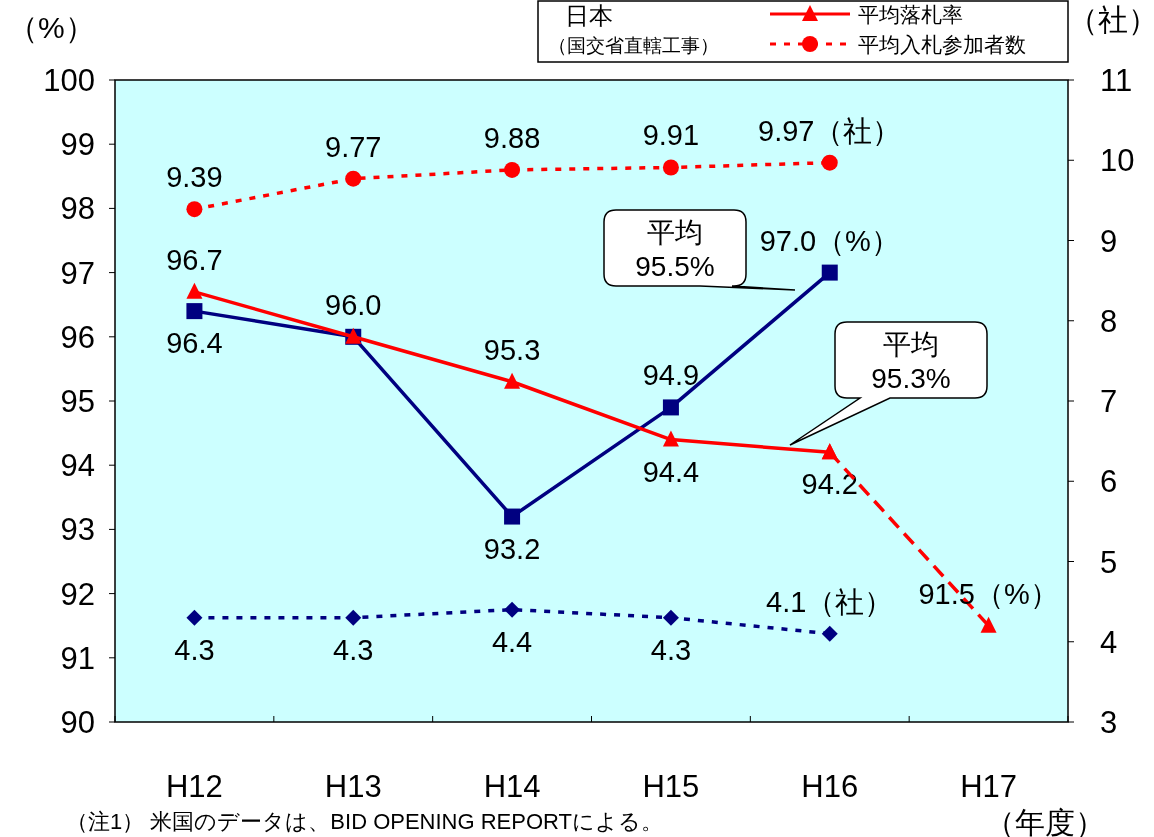 The width and height of the screenshot is (1154, 837). I want to click on y2-tick-label: 6, so click(1109, 482).